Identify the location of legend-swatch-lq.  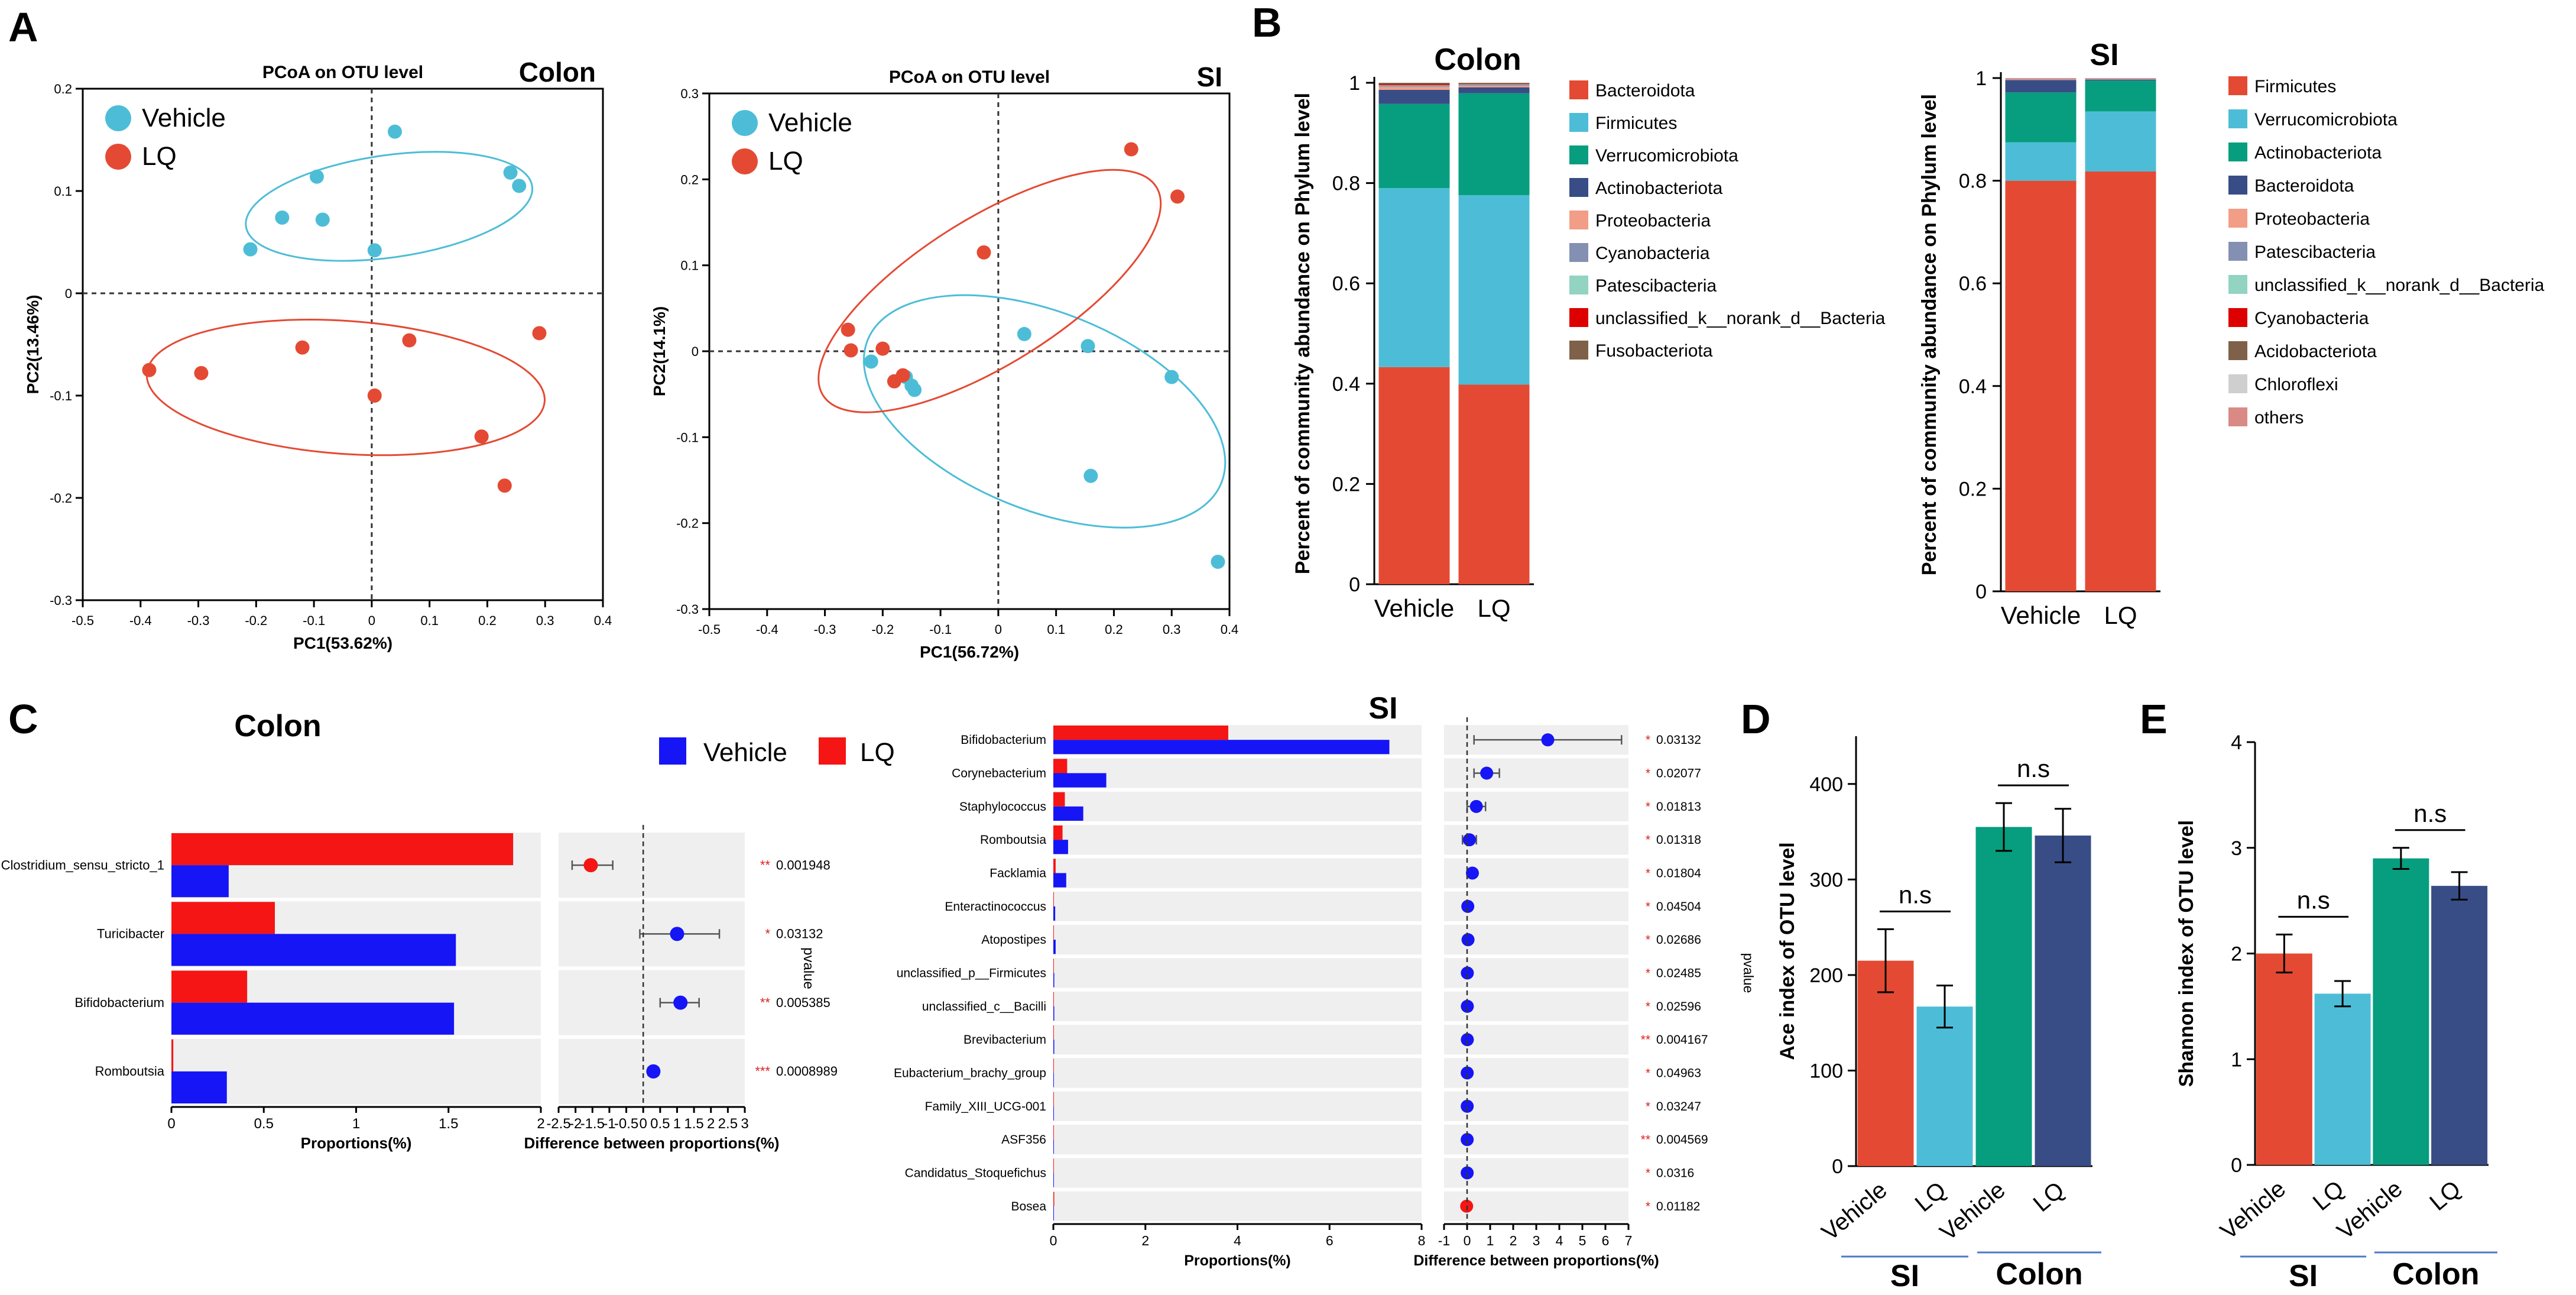
(832, 751).